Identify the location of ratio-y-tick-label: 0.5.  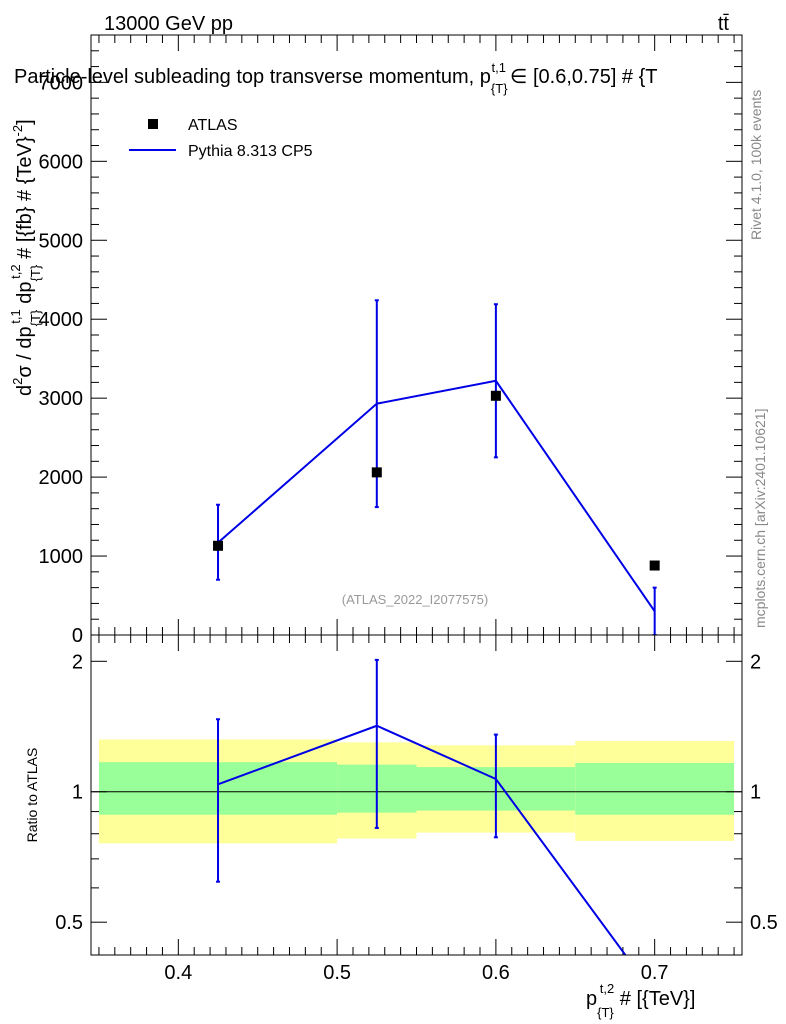
(69, 923).